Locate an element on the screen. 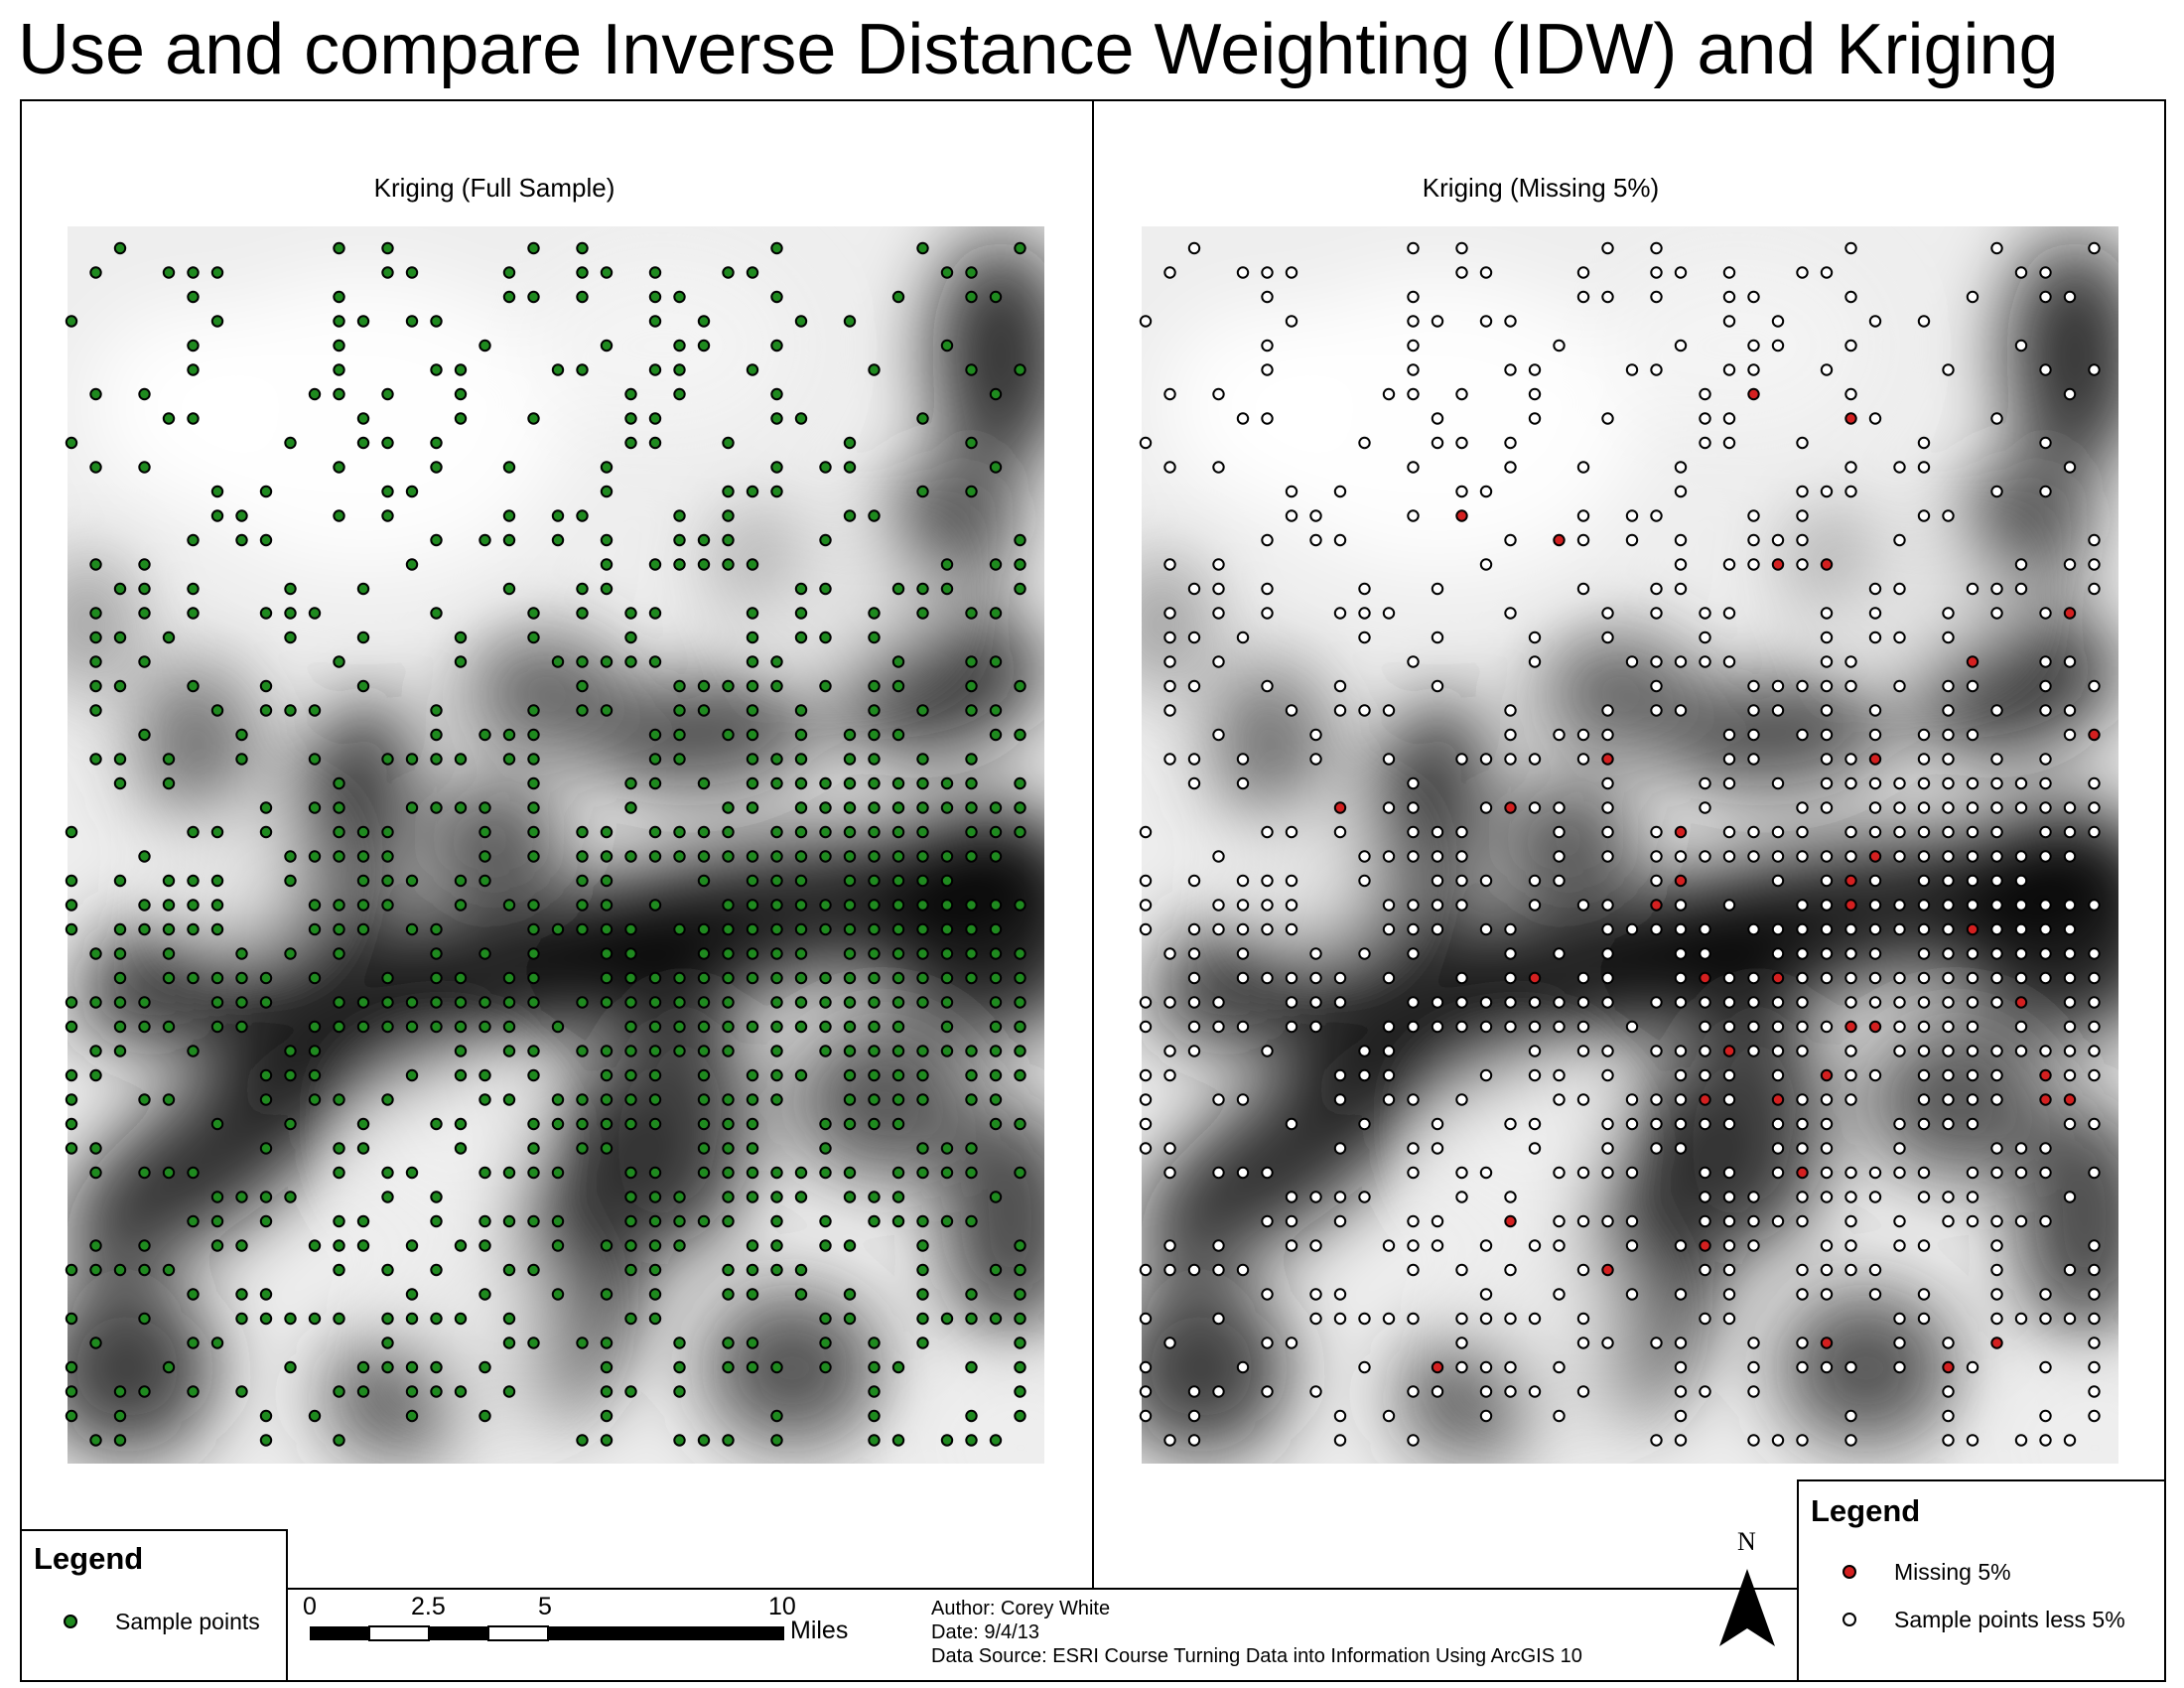  missing-point-swatch is located at coordinates (1849, 1572).